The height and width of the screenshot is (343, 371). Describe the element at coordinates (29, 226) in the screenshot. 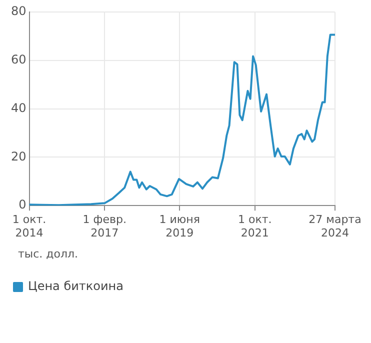

I see `x-tick-label: 1 окт. 2014` at that location.